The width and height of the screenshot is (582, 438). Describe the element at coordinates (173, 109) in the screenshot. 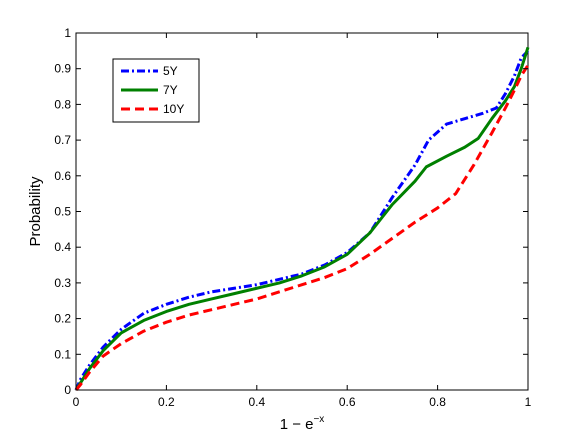

I see `legend-label-10y: 10Y` at that location.